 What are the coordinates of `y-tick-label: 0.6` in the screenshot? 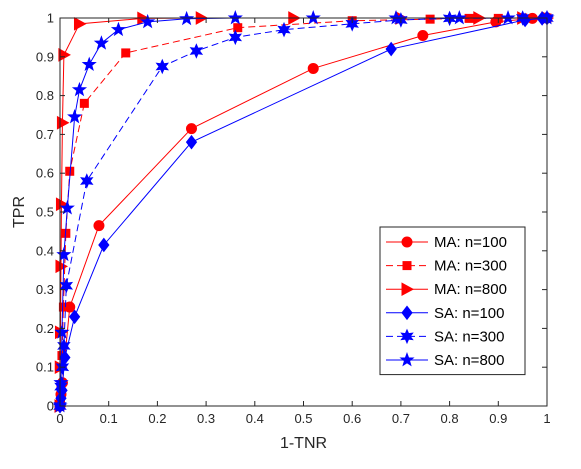 It's located at (45, 173).